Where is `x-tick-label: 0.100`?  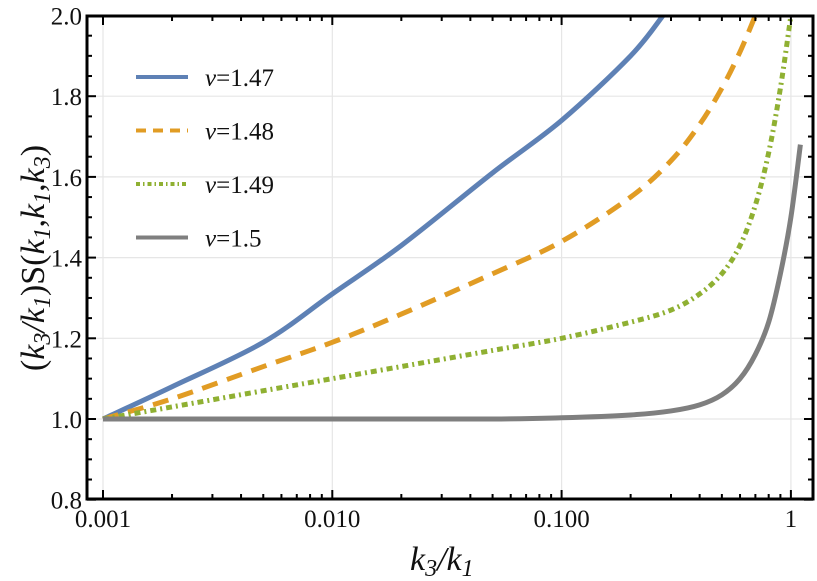 x-tick-label: 0.100 is located at coordinates (561, 519).